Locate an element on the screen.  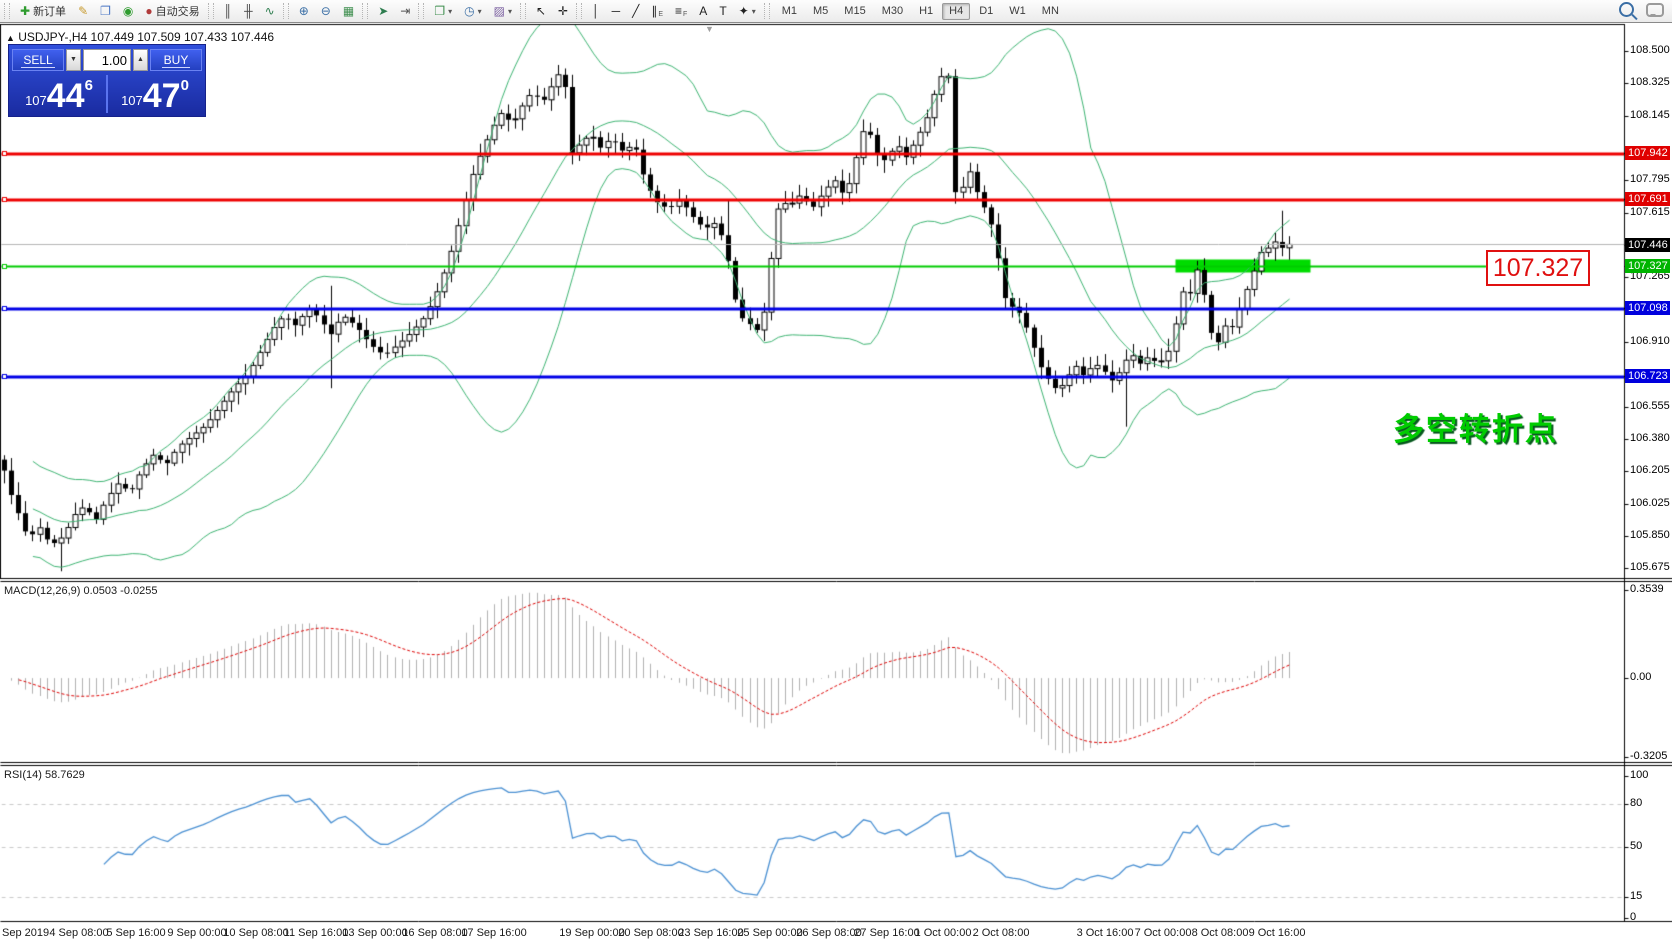
autotrading-button: ● 自动交易 is located at coordinates (172, 11).